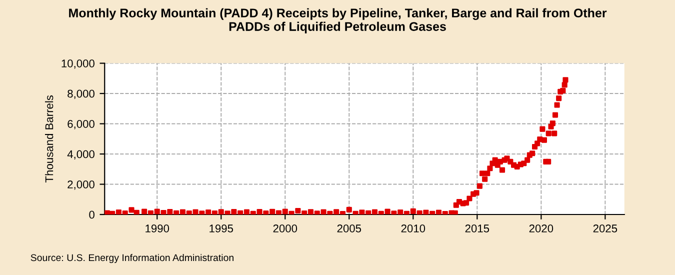 The height and width of the screenshot is (275, 675). What do you see at coordinates (91, 214) in the screenshot?
I see `y-tick-label: 0` at bounding box center [91, 214].